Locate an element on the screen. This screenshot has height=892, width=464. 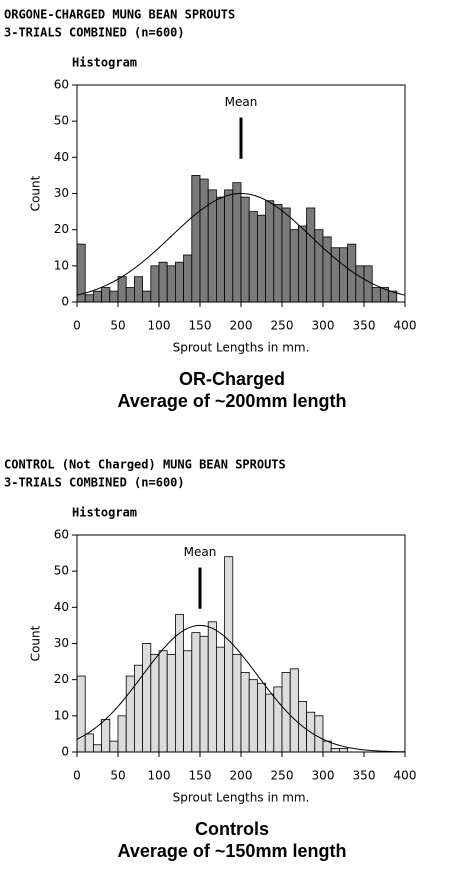
x-tick-label: 400 is located at coordinates (405, 776).